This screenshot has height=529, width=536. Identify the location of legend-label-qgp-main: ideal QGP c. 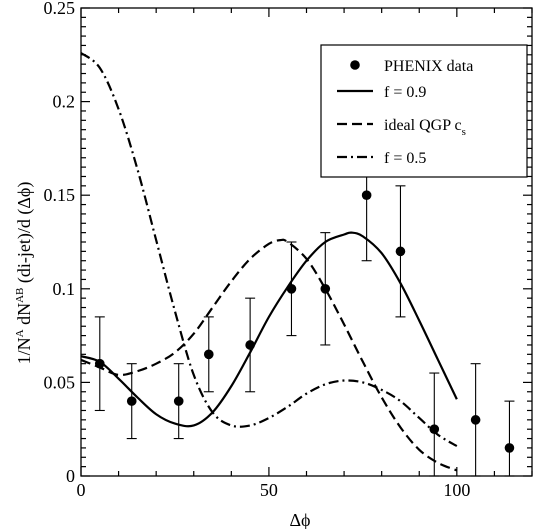
(423, 125).